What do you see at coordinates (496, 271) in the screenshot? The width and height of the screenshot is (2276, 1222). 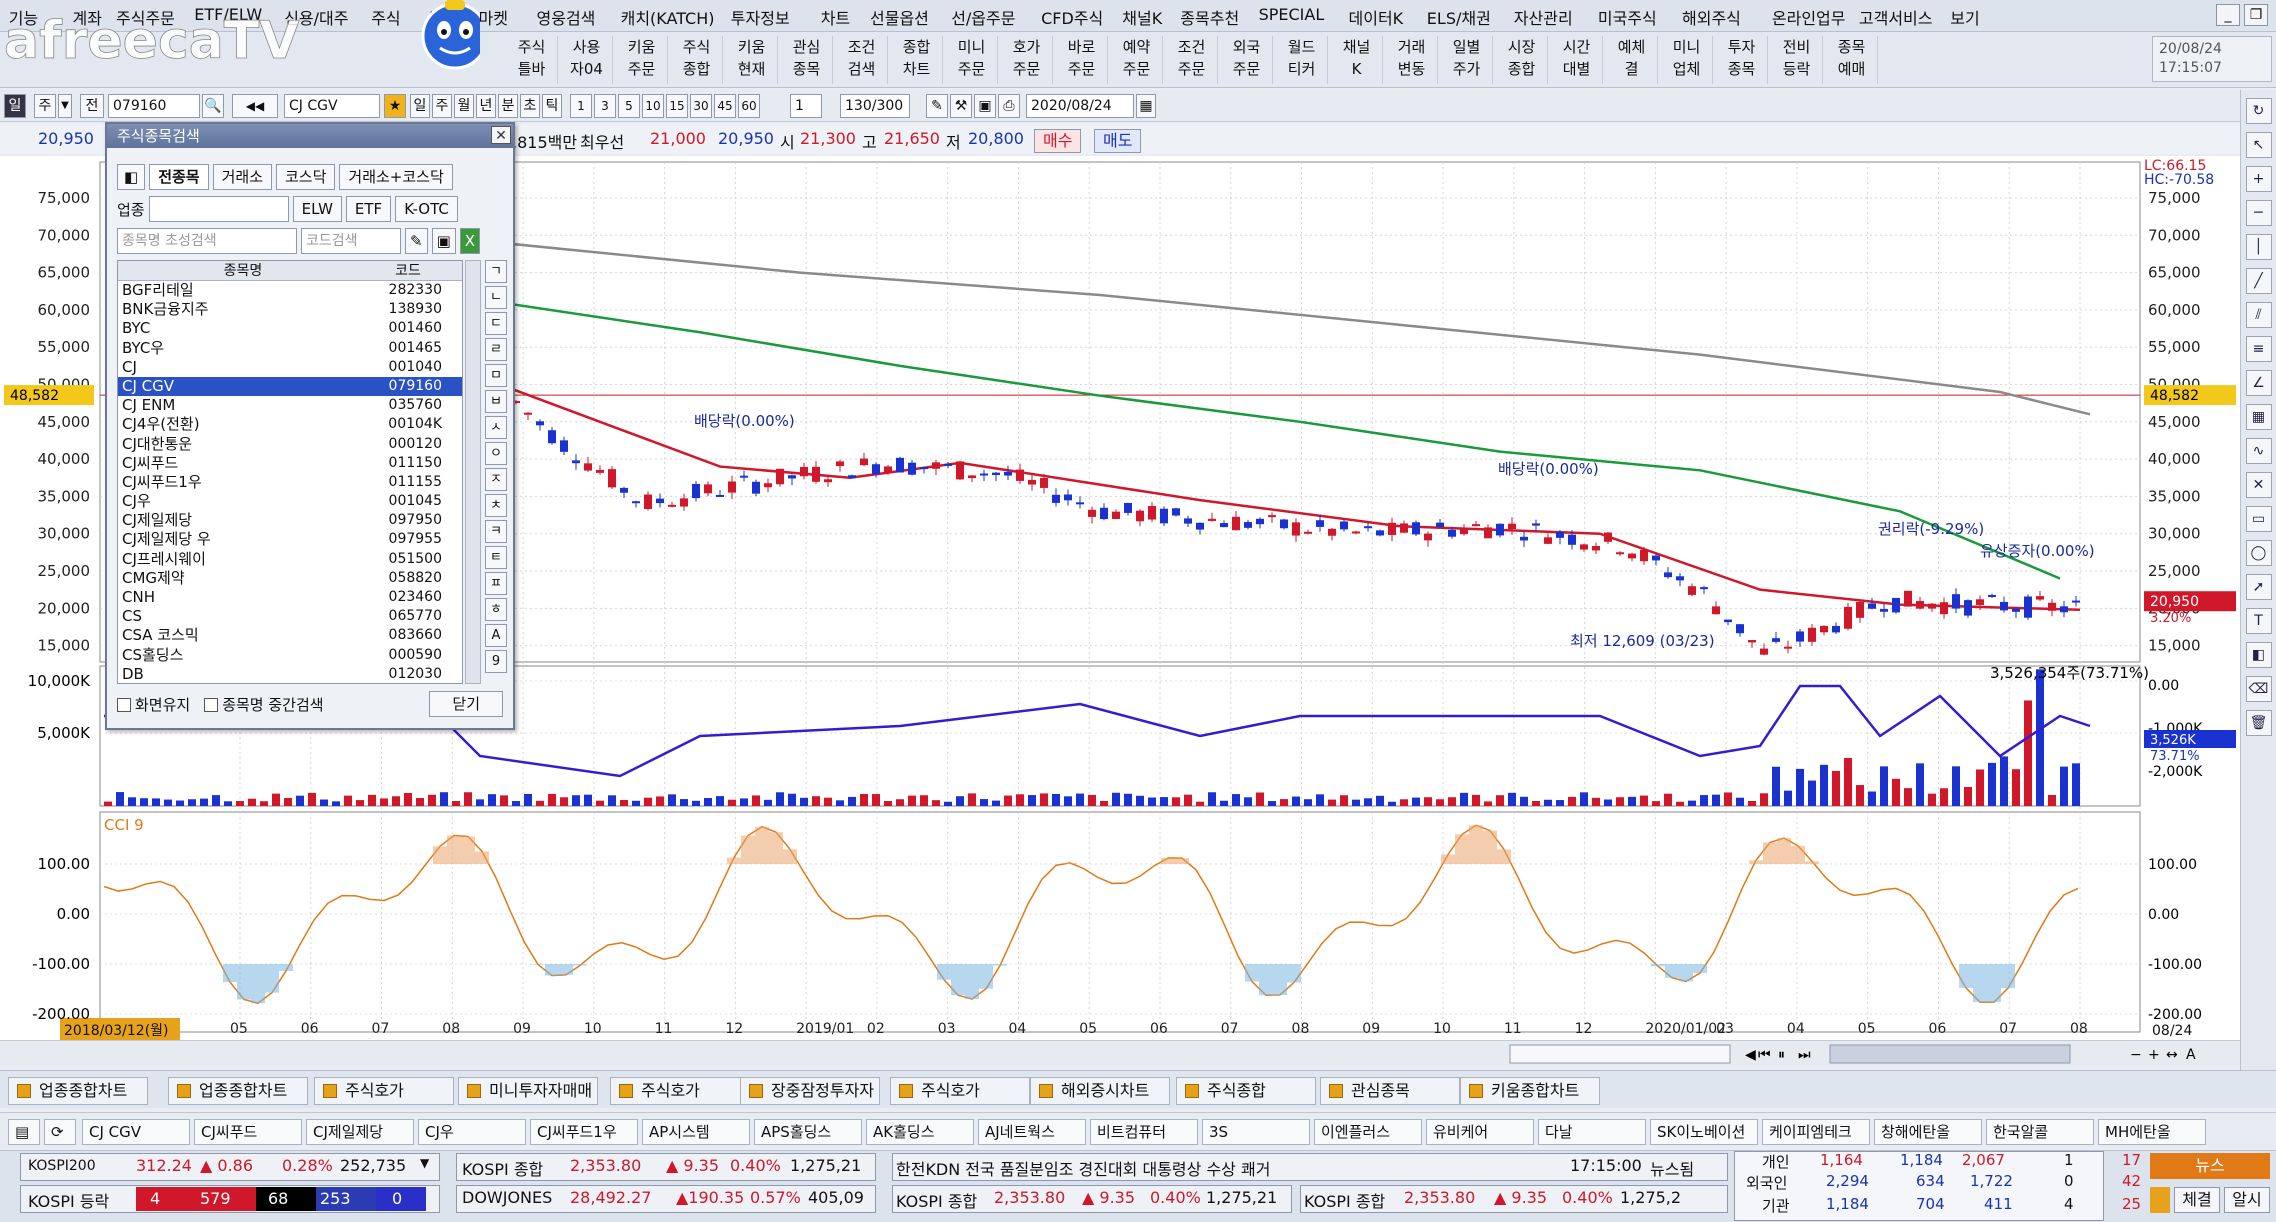 I see `index-key-button: ㄱ` at bounding box center [496, 271].